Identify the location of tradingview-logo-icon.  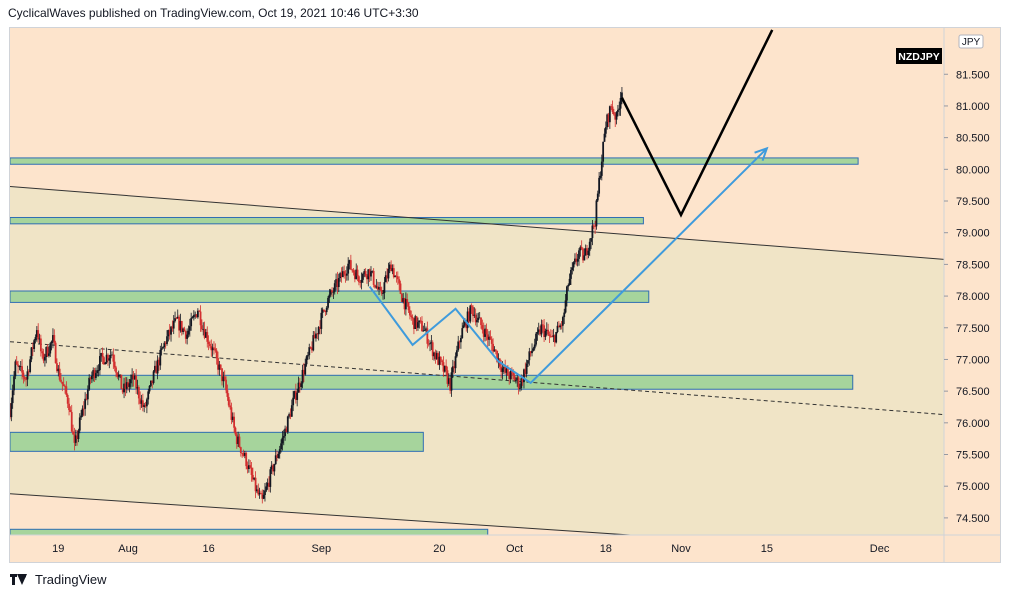
(20, 579).